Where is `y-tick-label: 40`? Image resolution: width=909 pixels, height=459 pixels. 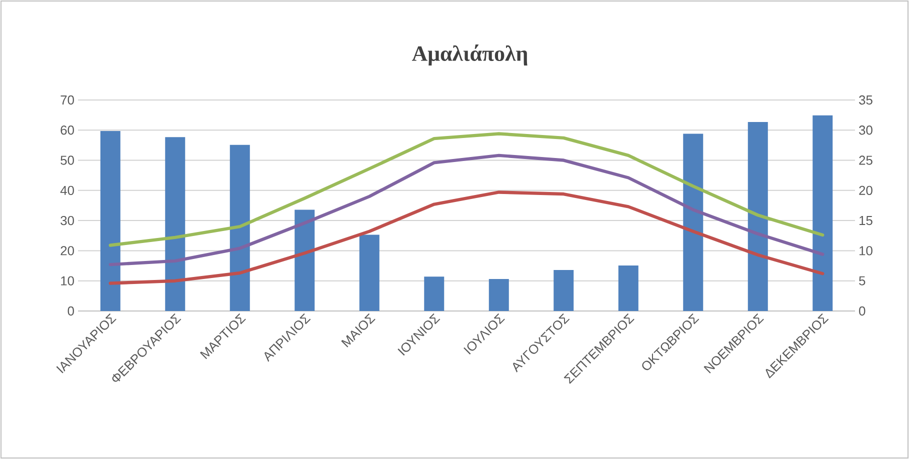
y-tick-label: 40 is located at coordinates (67, 190).